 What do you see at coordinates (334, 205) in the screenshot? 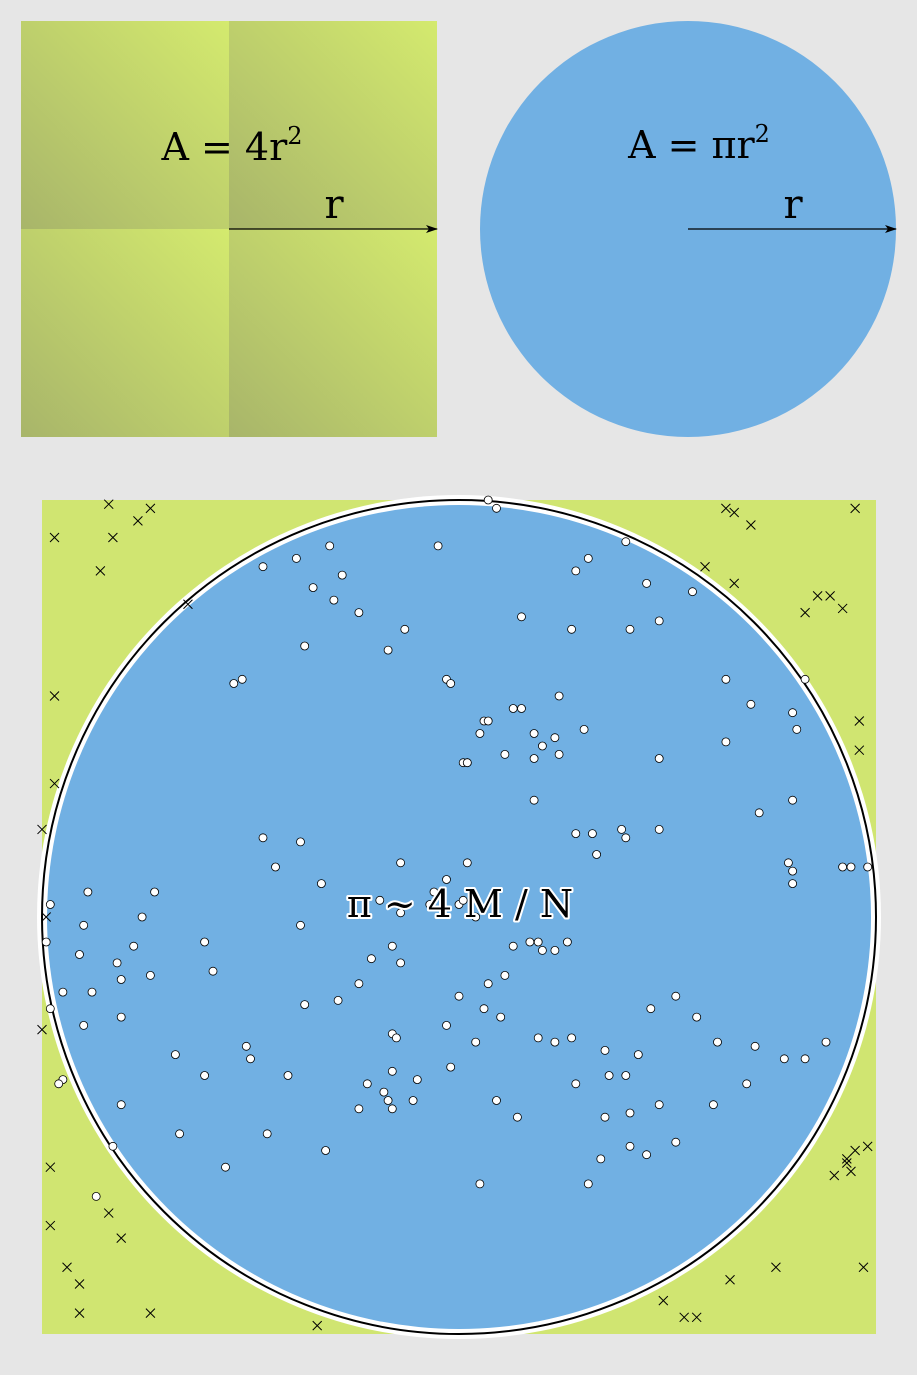
I see `square-radius-label: r` at bounding box center [334, 205].